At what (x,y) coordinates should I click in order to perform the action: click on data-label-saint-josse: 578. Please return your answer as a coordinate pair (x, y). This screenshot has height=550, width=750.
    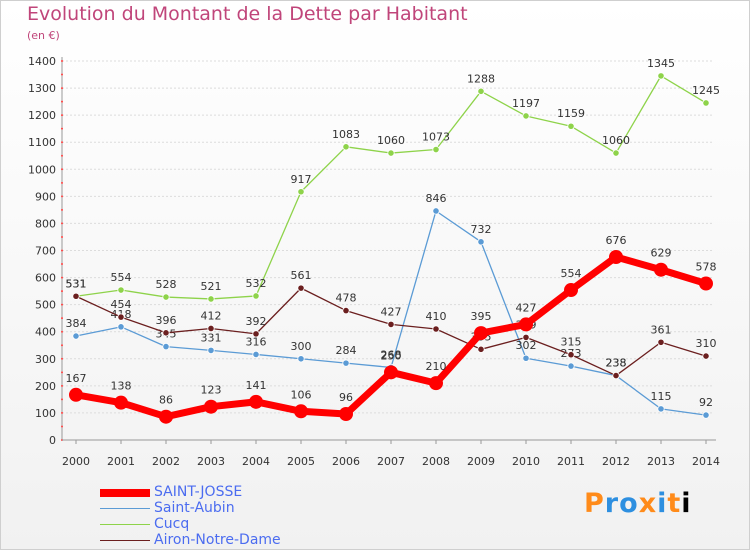
    Looking at the image, I should click on (706, 267).